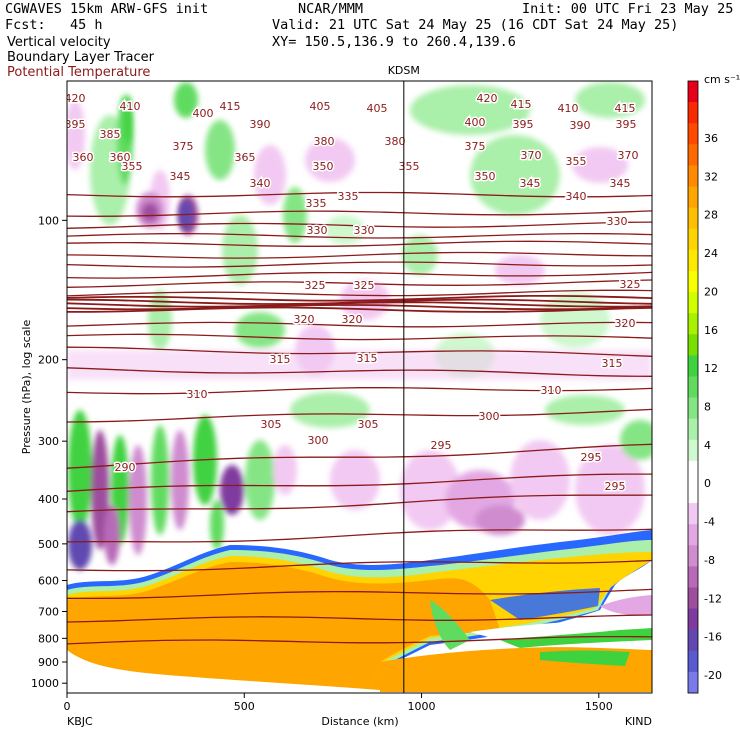 The image size is (740, 740). Describe the element at coordinates (615, 486) in the screenshot. I see `theta-label-59: 295` at that location.